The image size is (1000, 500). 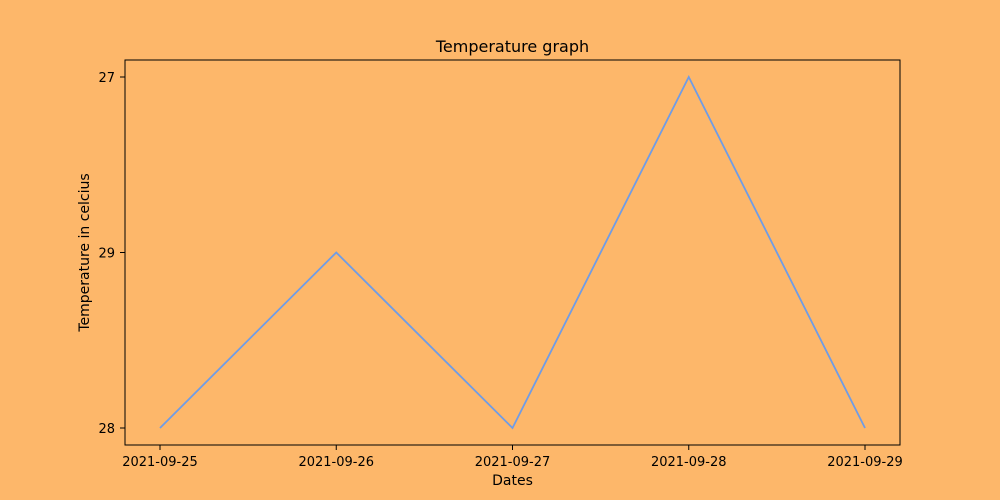 What do you see at coordinates (106, 78) in the screenshot?
I see `y-tick-label: 27` at bounding box center [106, 78].